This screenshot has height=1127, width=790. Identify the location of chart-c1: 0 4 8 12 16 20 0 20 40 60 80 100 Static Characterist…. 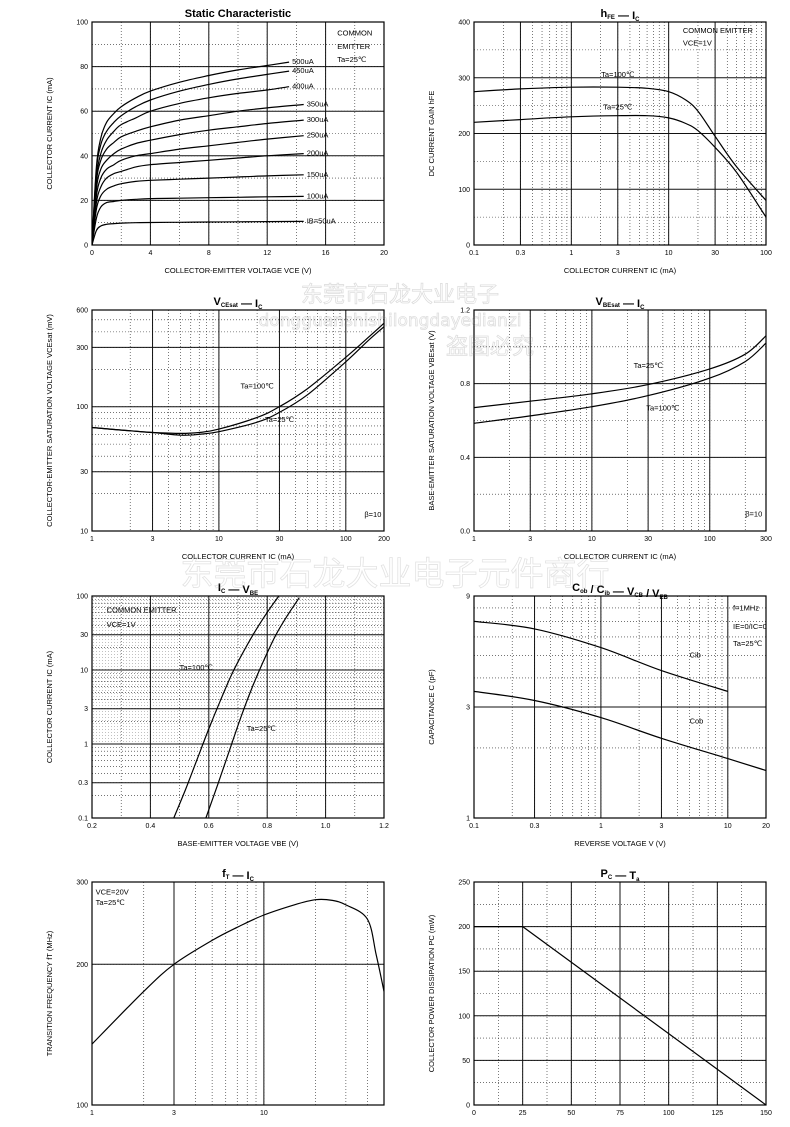
(216, 141).